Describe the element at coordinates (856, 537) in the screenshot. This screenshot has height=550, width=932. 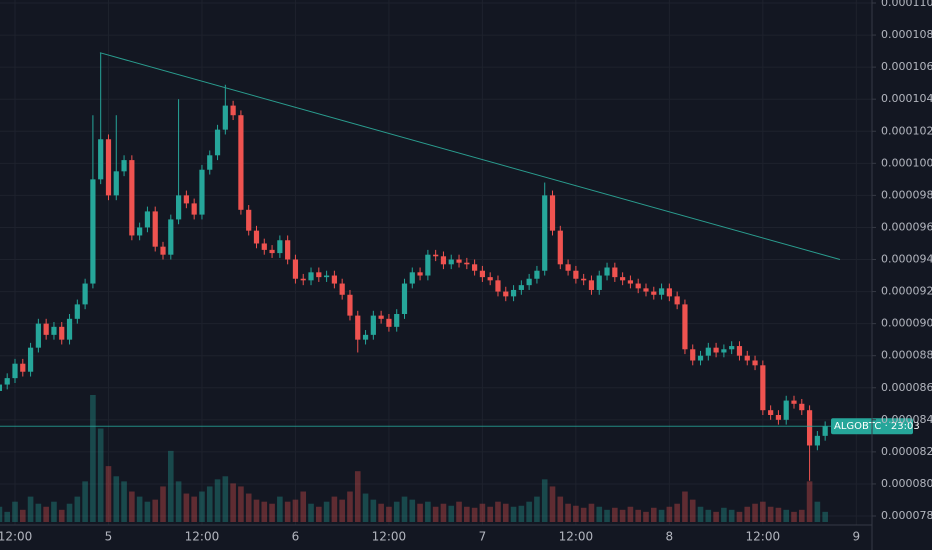
I see `x-tick-label: 9` at that location.